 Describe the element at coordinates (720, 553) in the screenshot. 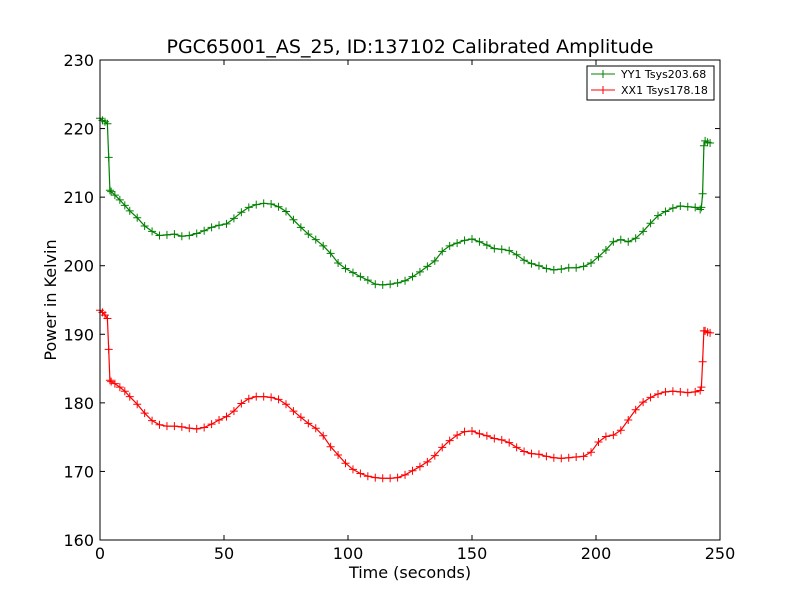

I see `x-tick-label: 250` at that location.